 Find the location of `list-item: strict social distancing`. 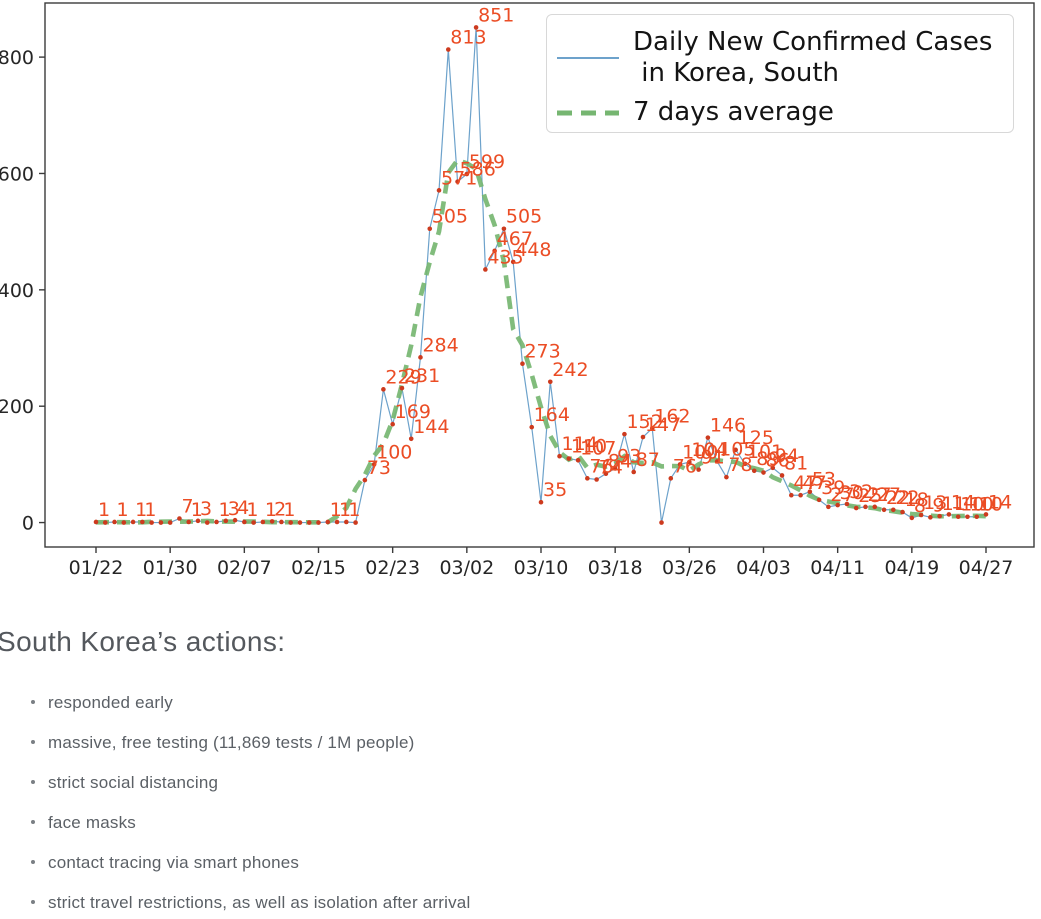

list-item: strict social distancing is located at coordinates (520, 782).